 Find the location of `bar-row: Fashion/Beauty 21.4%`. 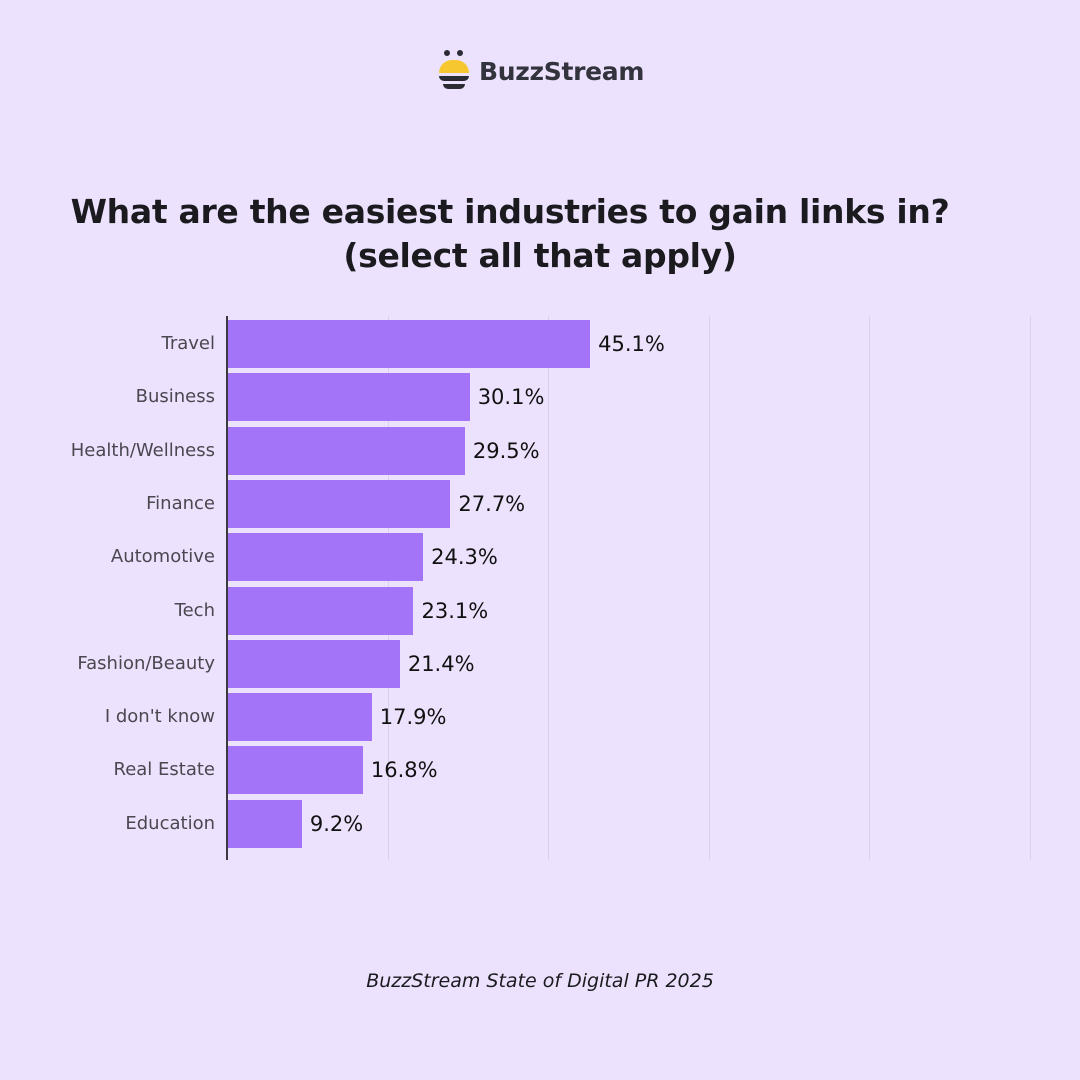

bar-row: Fashion/Beauty 21.4% is located at coordinates (540, 664).